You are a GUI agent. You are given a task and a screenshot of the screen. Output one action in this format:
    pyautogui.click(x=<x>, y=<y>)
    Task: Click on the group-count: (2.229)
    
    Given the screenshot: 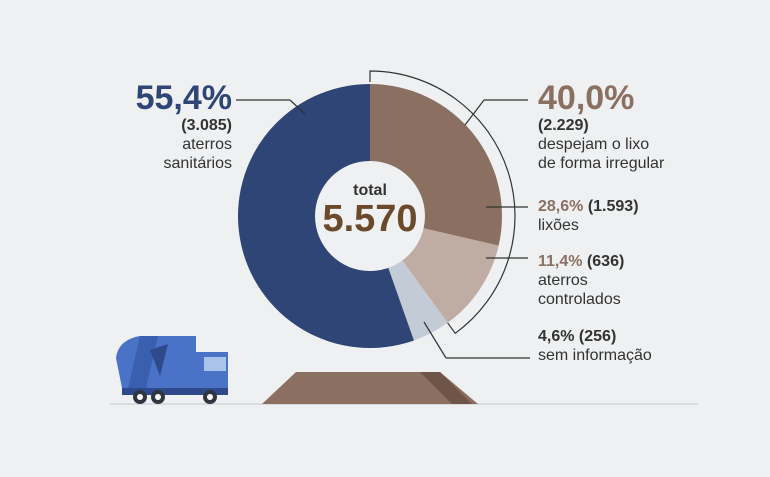 What is the action you would take?
    pyautogui.click(x=563, y=125)
    